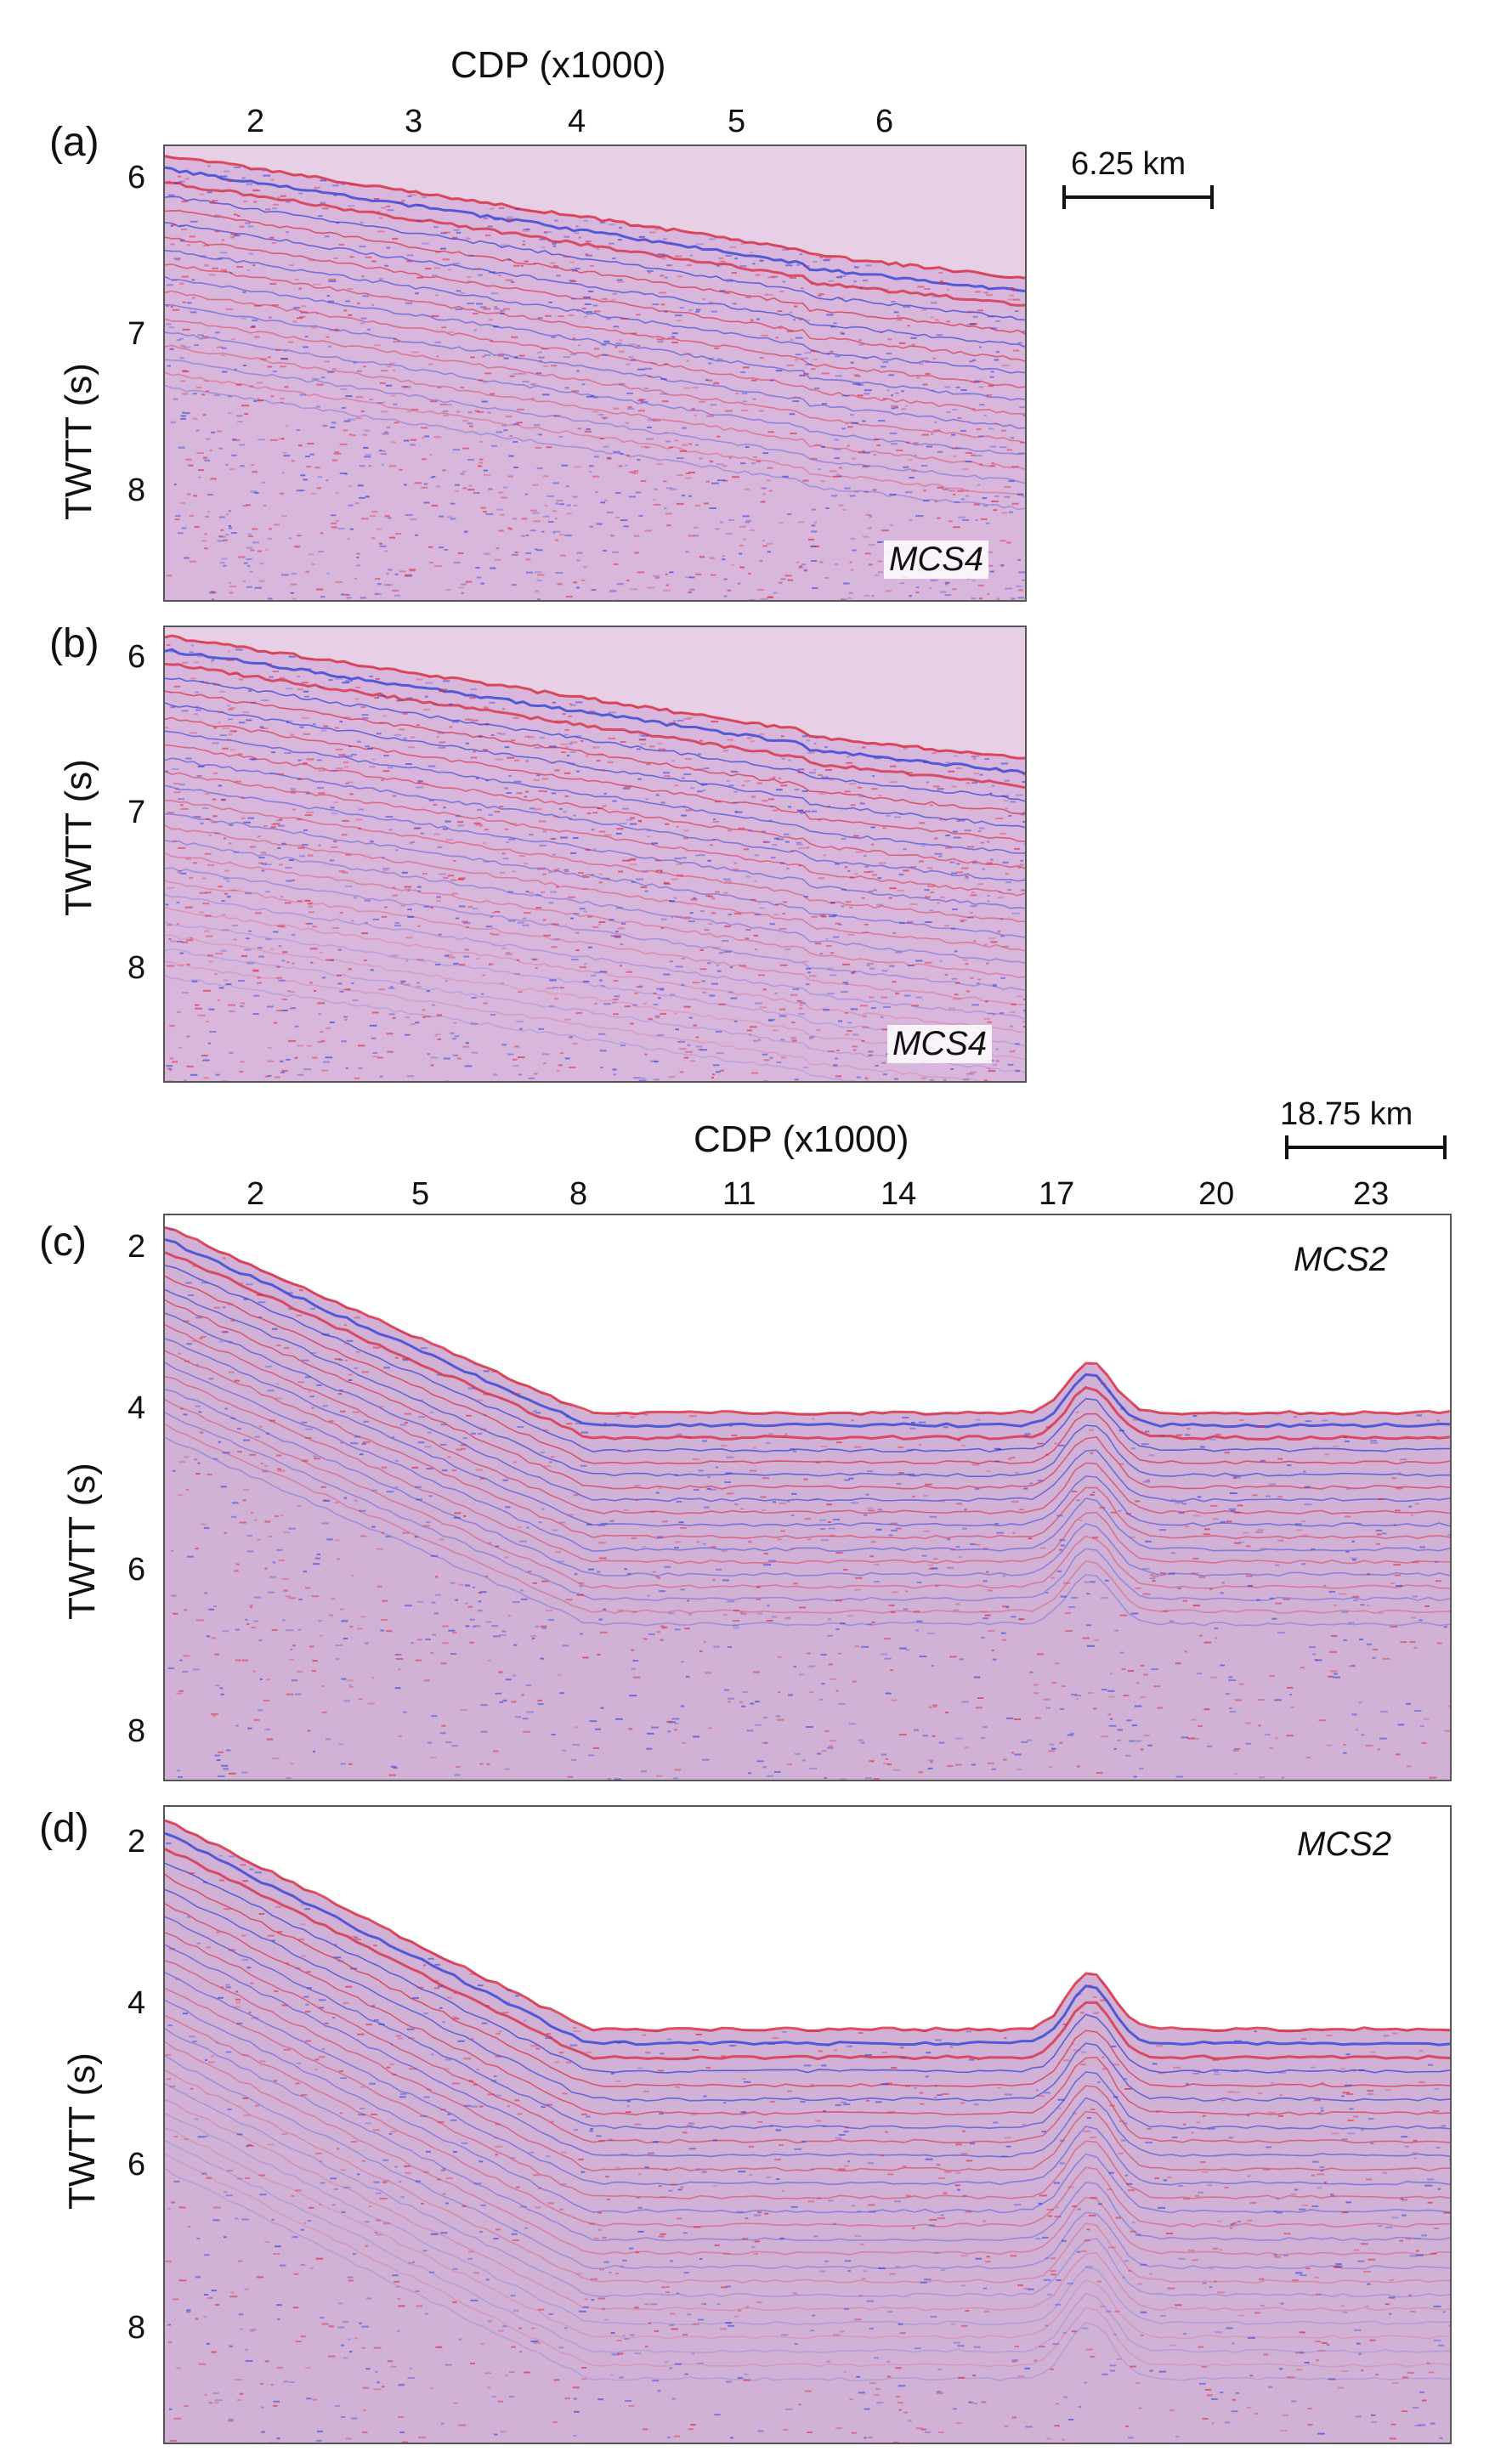 The image size is (1512, 2457). Describe the element at coordinates (1366, 1147) in the screenshot. I see `bottom-scale-bar` at that location.